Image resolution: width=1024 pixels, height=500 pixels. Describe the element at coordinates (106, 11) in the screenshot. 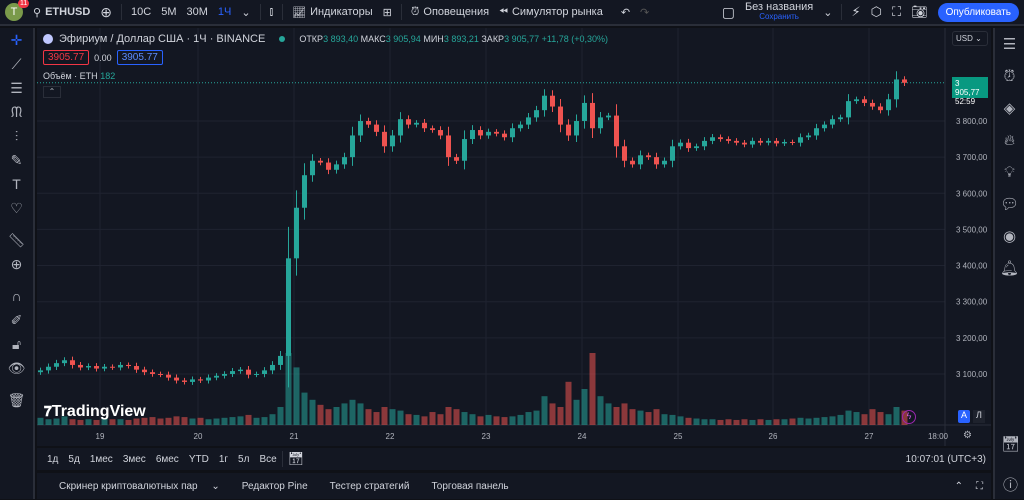

I see `add-symbol-button: ⊕` at that location.